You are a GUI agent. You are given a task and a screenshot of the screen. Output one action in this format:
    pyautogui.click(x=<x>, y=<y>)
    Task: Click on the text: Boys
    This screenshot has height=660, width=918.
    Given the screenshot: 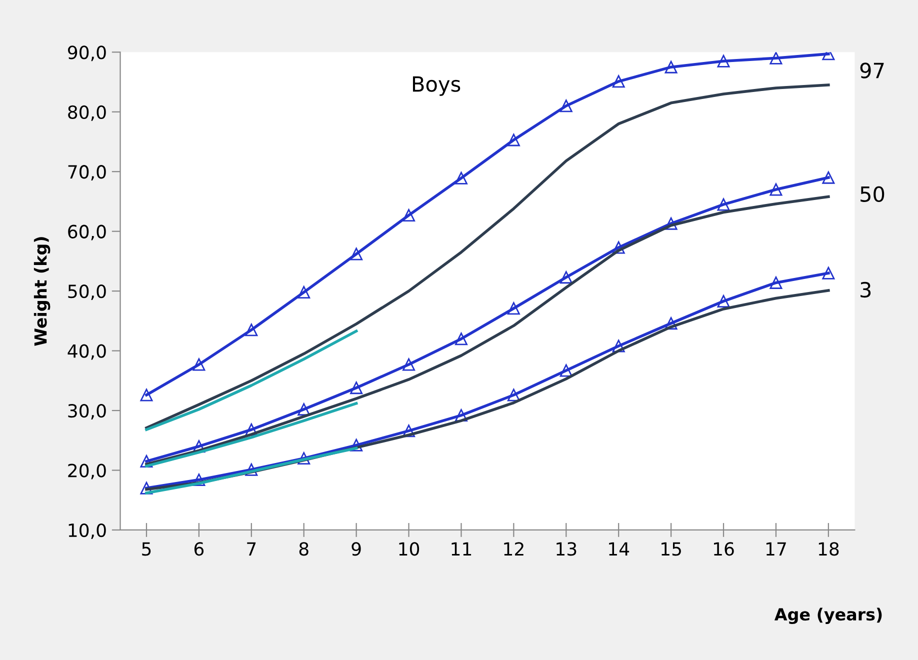 What is the action you would take?
    pyautogui.click(x=436, y=86)
    